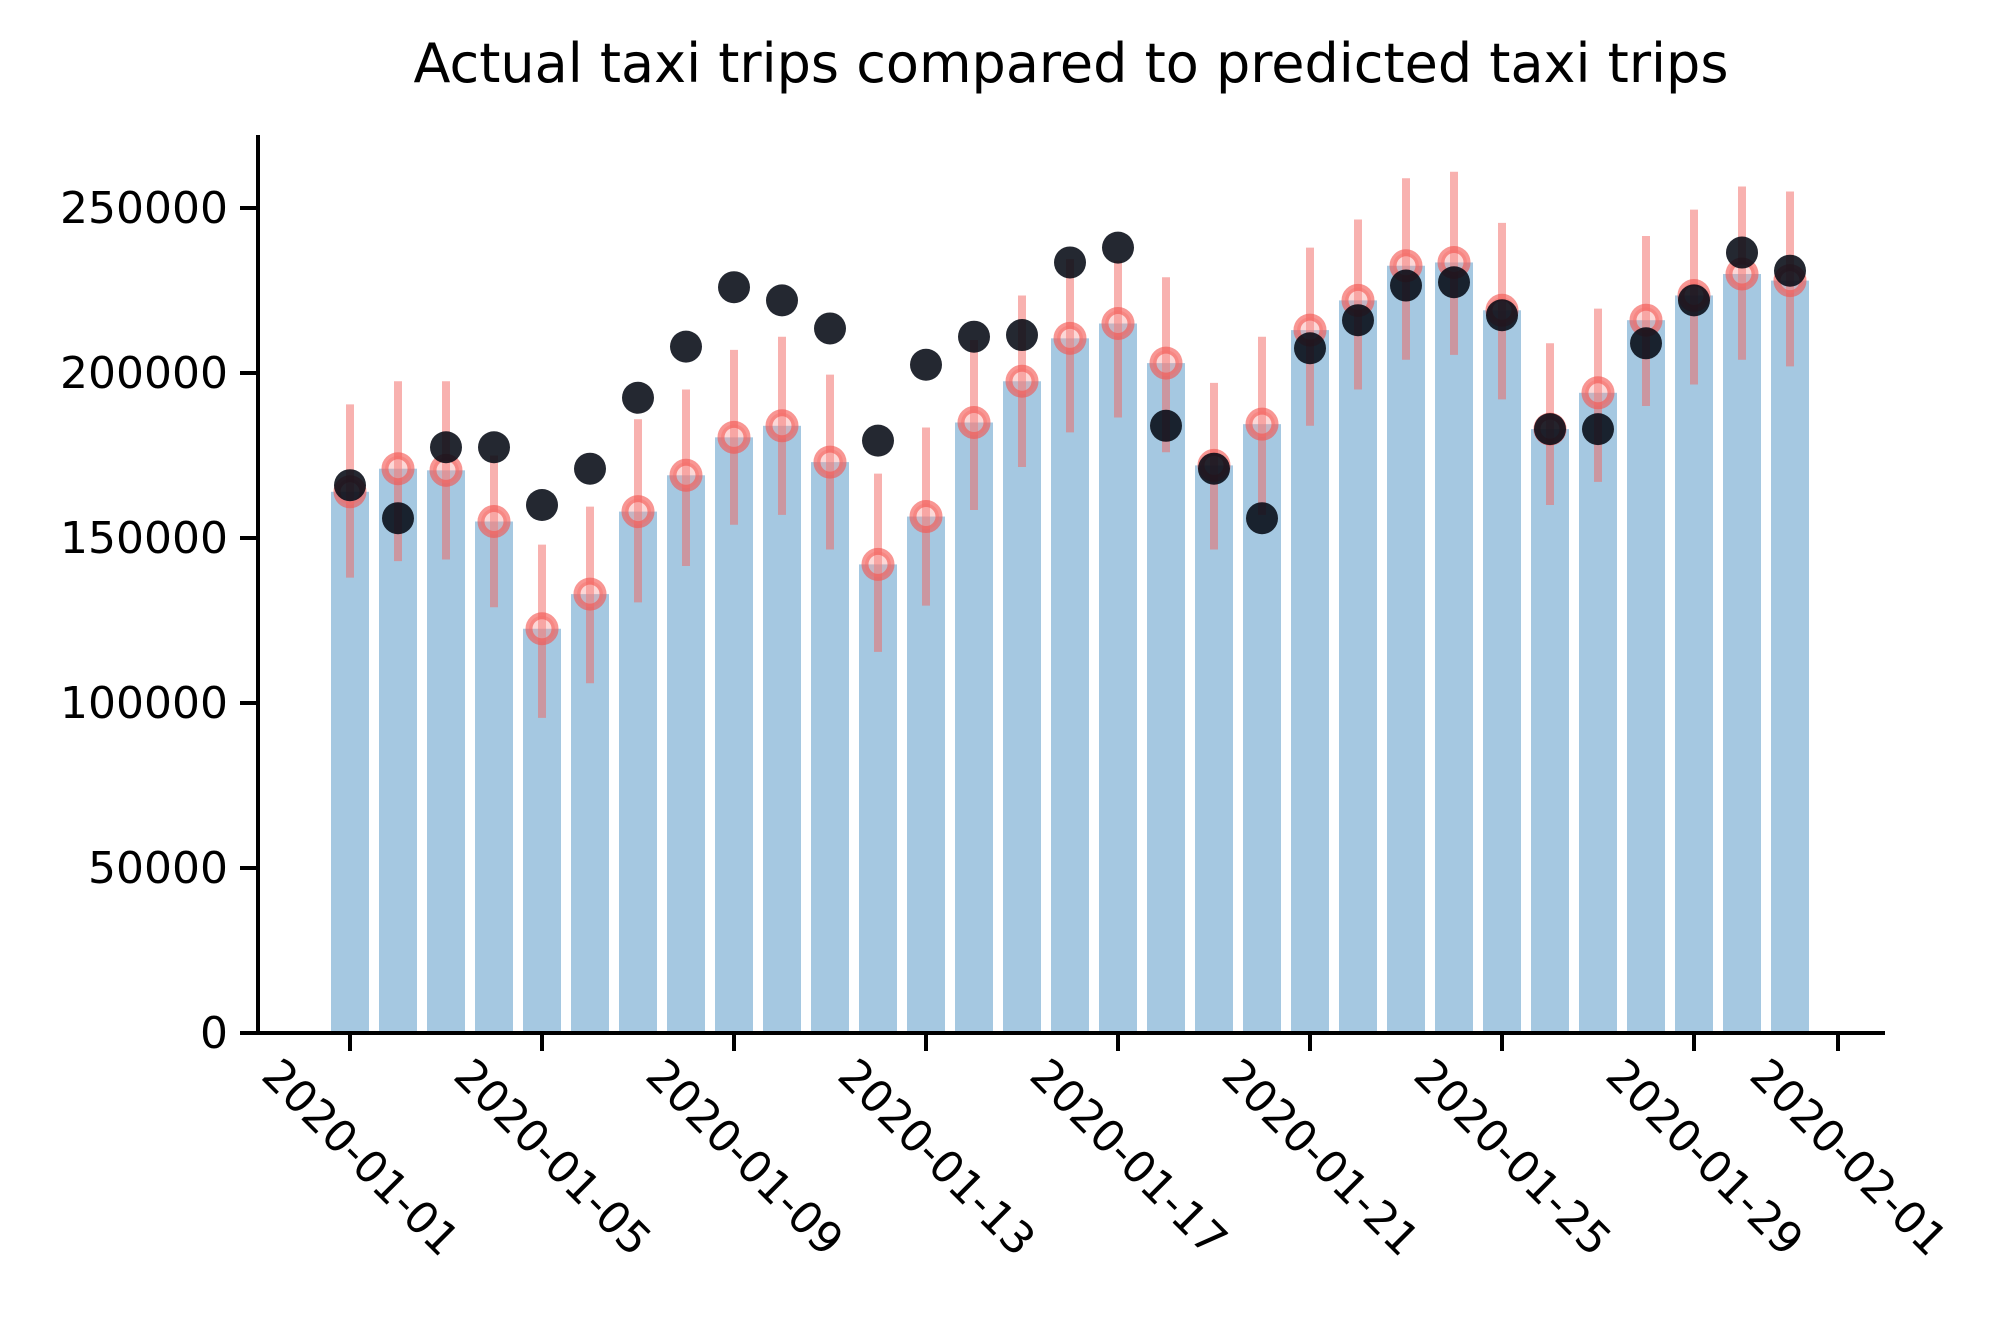 This screenshot has width=2000, height=1333. Describe the element at coordinates (144, 703) in the screenshot. I see `y-tick-label: 100000` at that location.